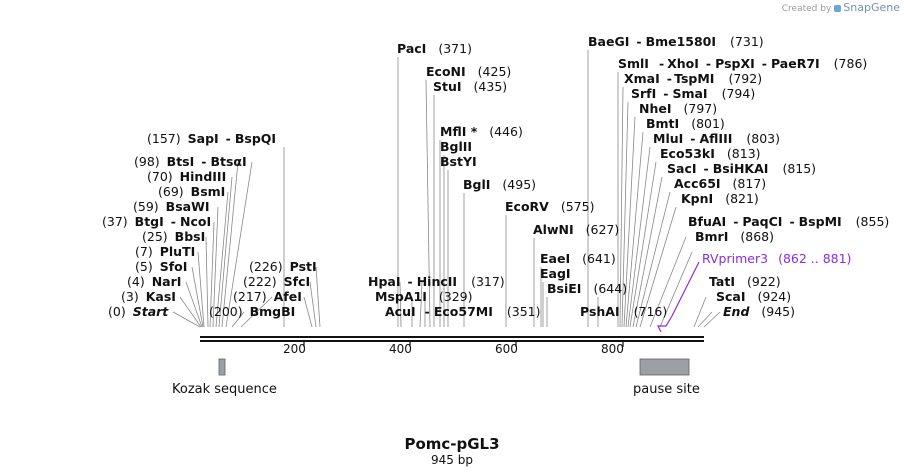 This screenshot has height=475, width=904. I want to click on site-eagi: EagI, so click(555, 273).